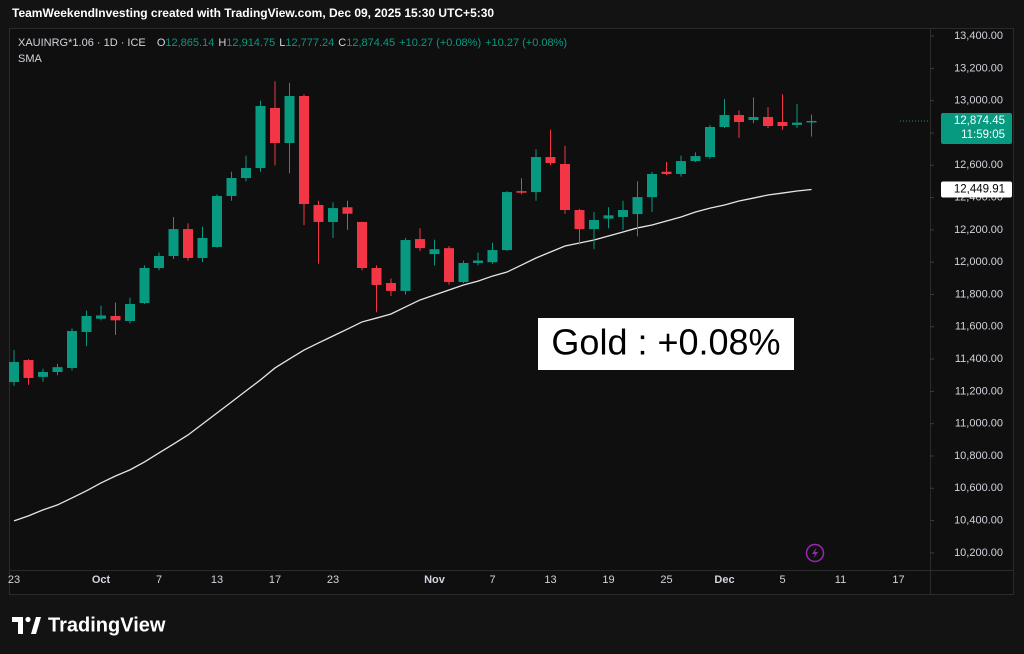  Describe the element at coordinates (101, 580) in the screenshot. I see `x-tick-label: Oct` at that location.